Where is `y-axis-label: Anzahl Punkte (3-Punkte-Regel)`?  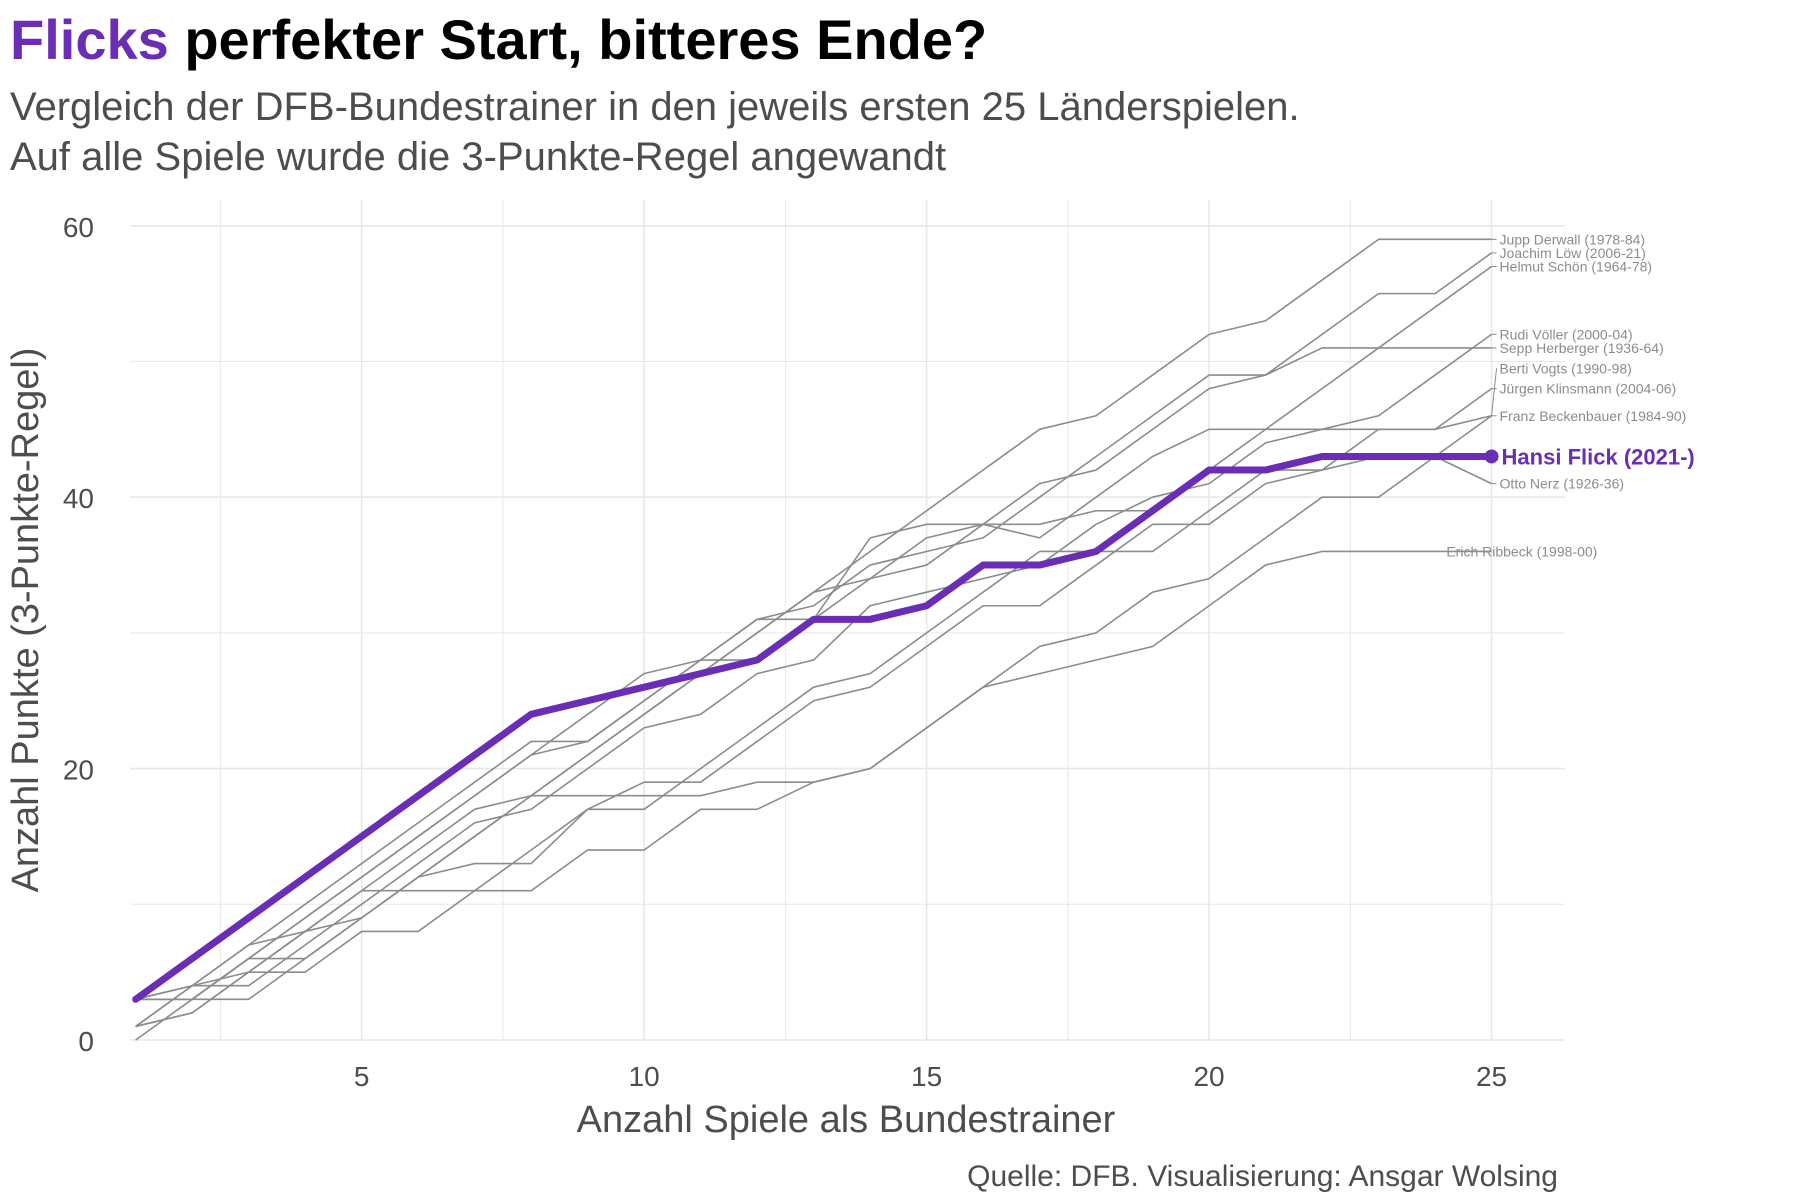
y-axis-label: Anzahl Punkte (3-Punkte-Regel) is located at coordinates (26, 620).